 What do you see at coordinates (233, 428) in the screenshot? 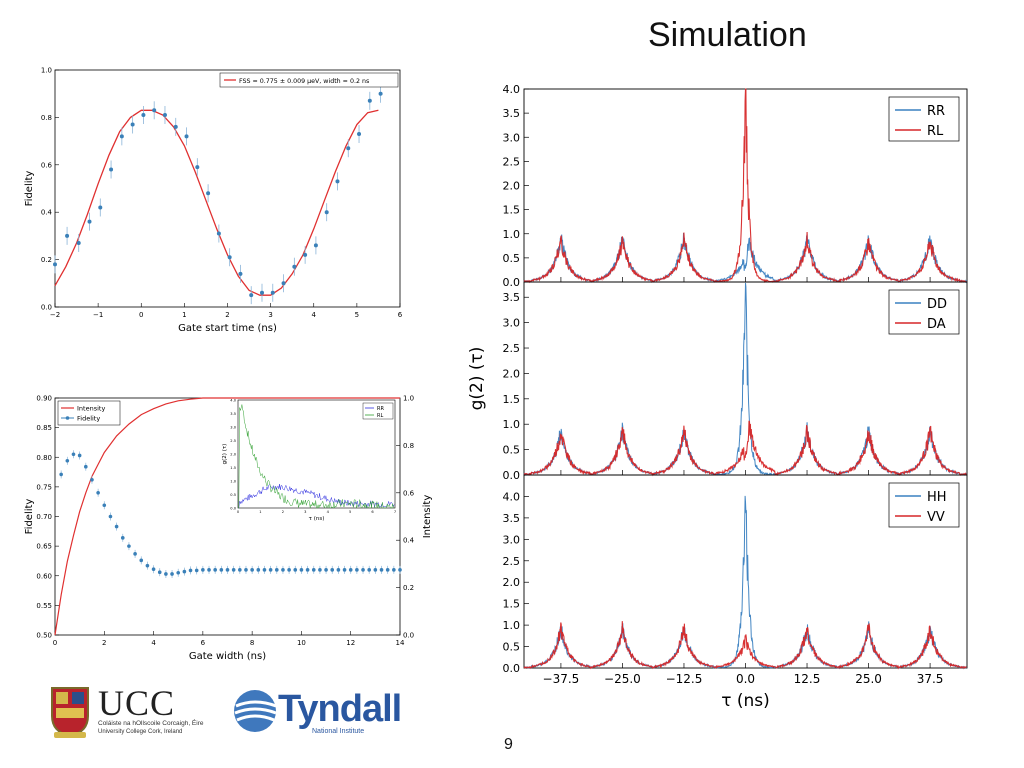
I see `inset-y-tick-label: 3.0` at bounding box center [233, 428].